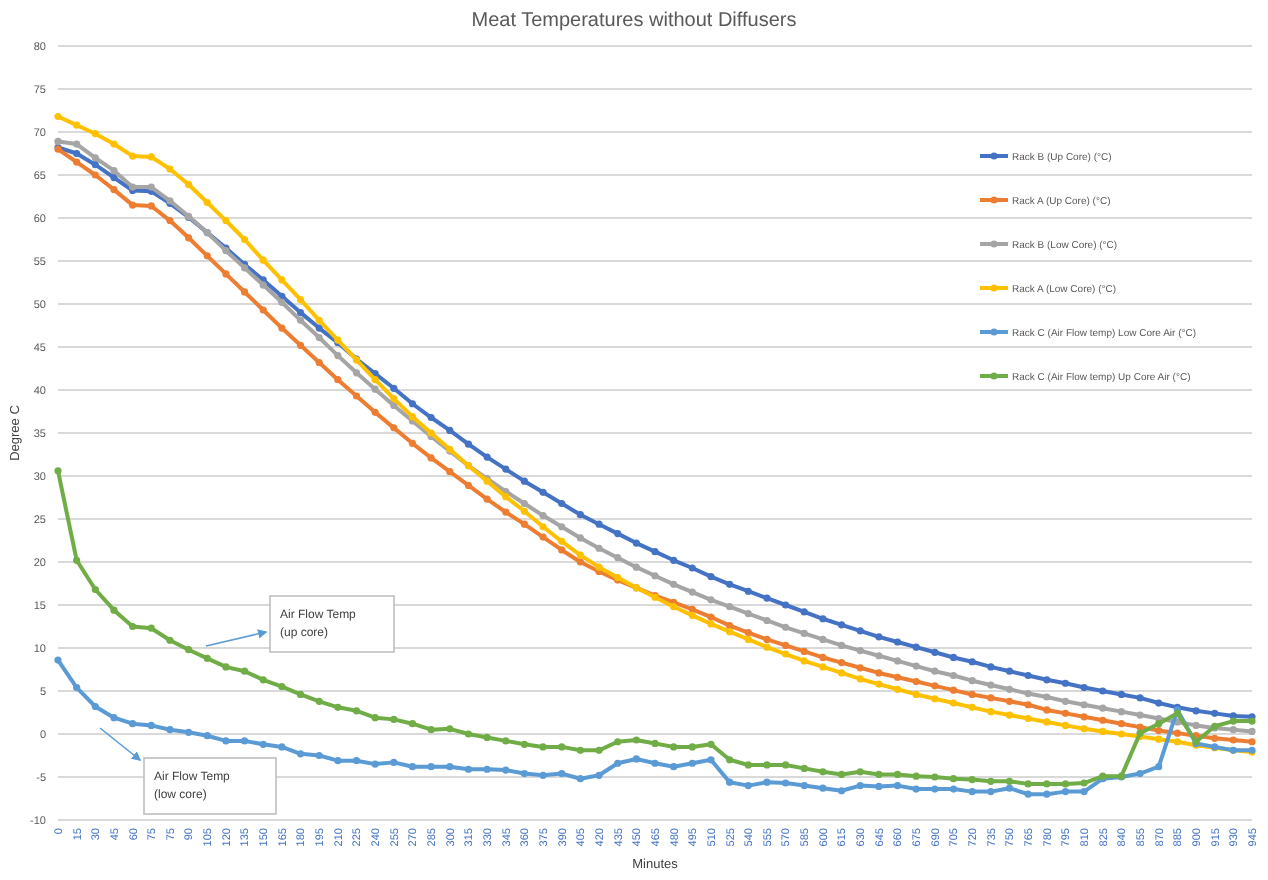  Describe the element at coordinates (634, 21) in the screenshot. I see `chart-title: Meat Temperatures without Diffusers` at that location.